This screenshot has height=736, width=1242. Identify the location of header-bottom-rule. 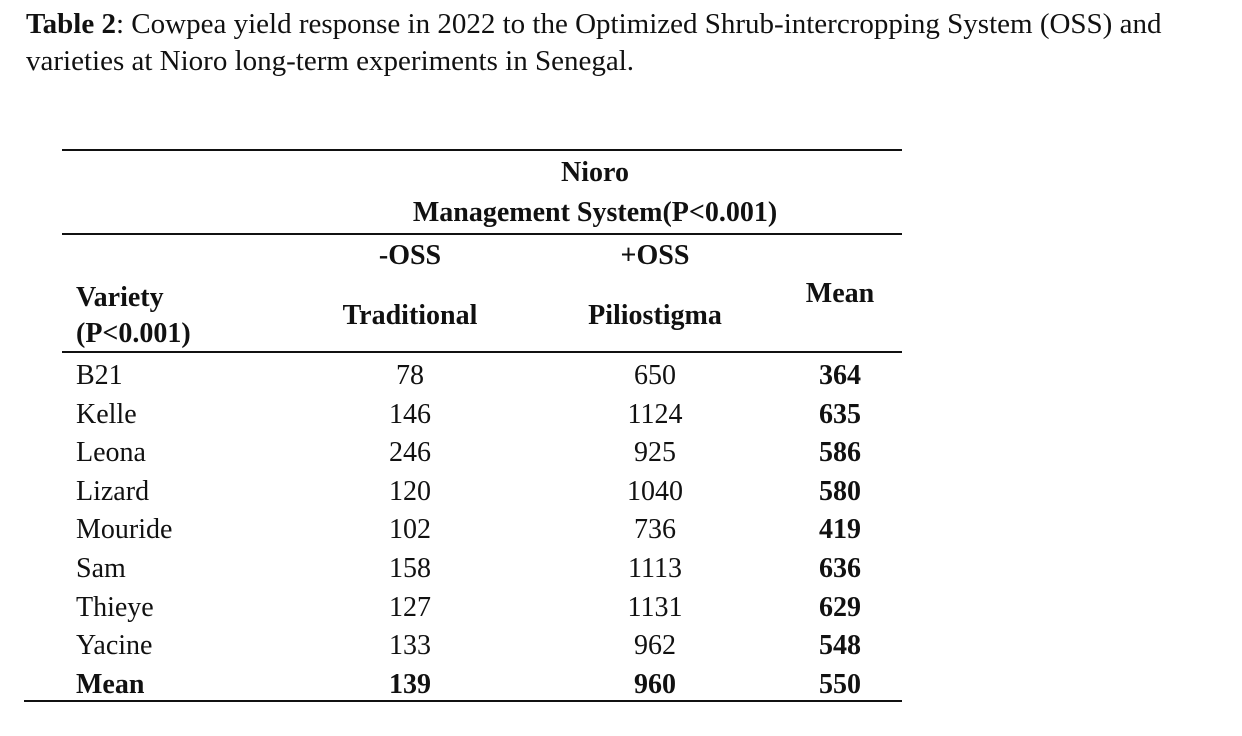
(482, 352).